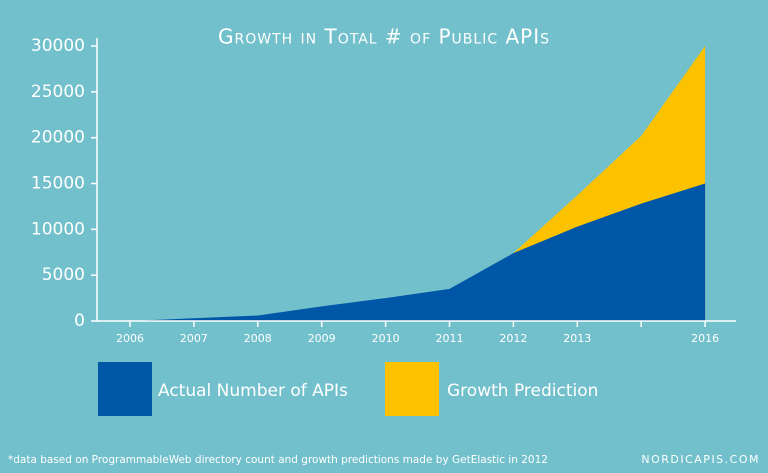 Image resolution: width=768 pixels, height=473 pixels. What do you see at coordinates (79, 321) in the screenshot?
I see `y-tick-label: 0` at bounding box center [79, 321].